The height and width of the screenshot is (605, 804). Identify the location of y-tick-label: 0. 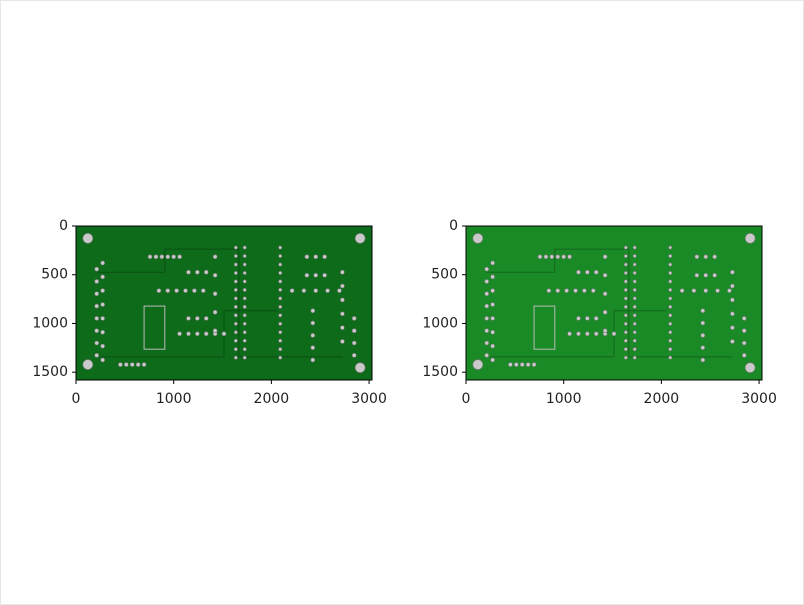
(63, 226).